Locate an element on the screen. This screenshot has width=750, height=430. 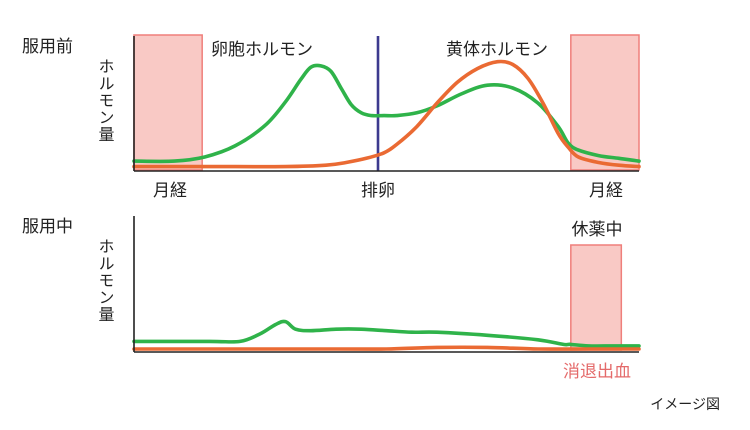
panel-label-during: 服用中 is located at coordinates (47, 227).